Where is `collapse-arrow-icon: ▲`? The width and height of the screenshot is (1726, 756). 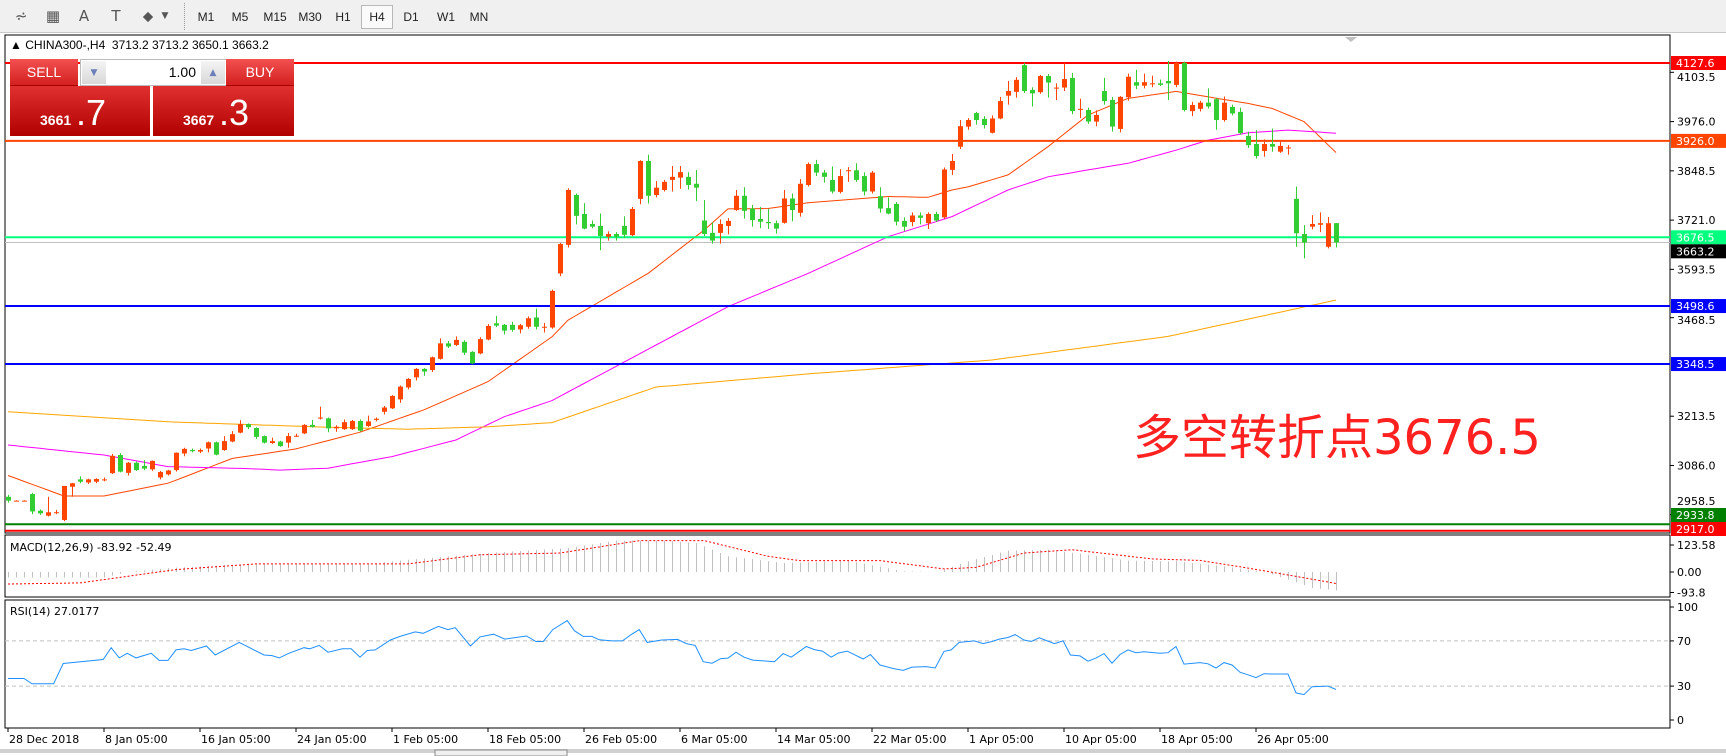
collapse-arrow-icon: ▲ is located at coordinates (16, 45).